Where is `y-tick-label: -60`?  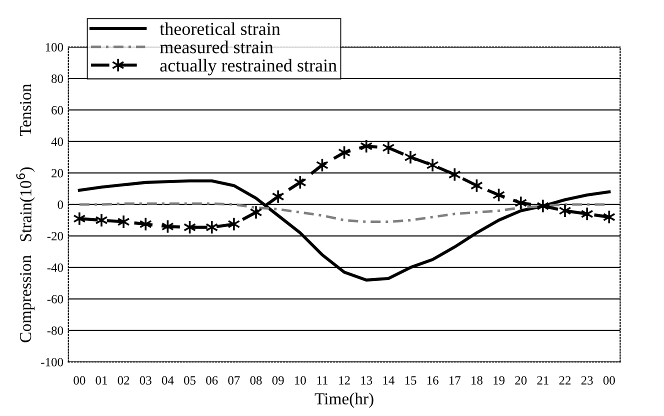
y-tick-label: -60 is located at coordinates (55, 299).